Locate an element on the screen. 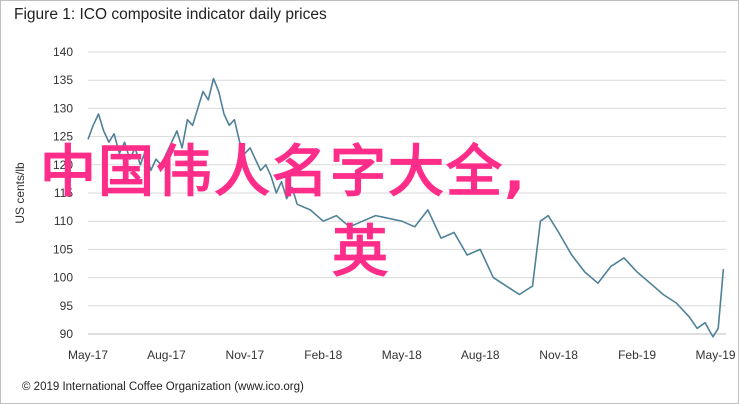  x-tick-label: Feb-18 is located at coordinates (323, 355).